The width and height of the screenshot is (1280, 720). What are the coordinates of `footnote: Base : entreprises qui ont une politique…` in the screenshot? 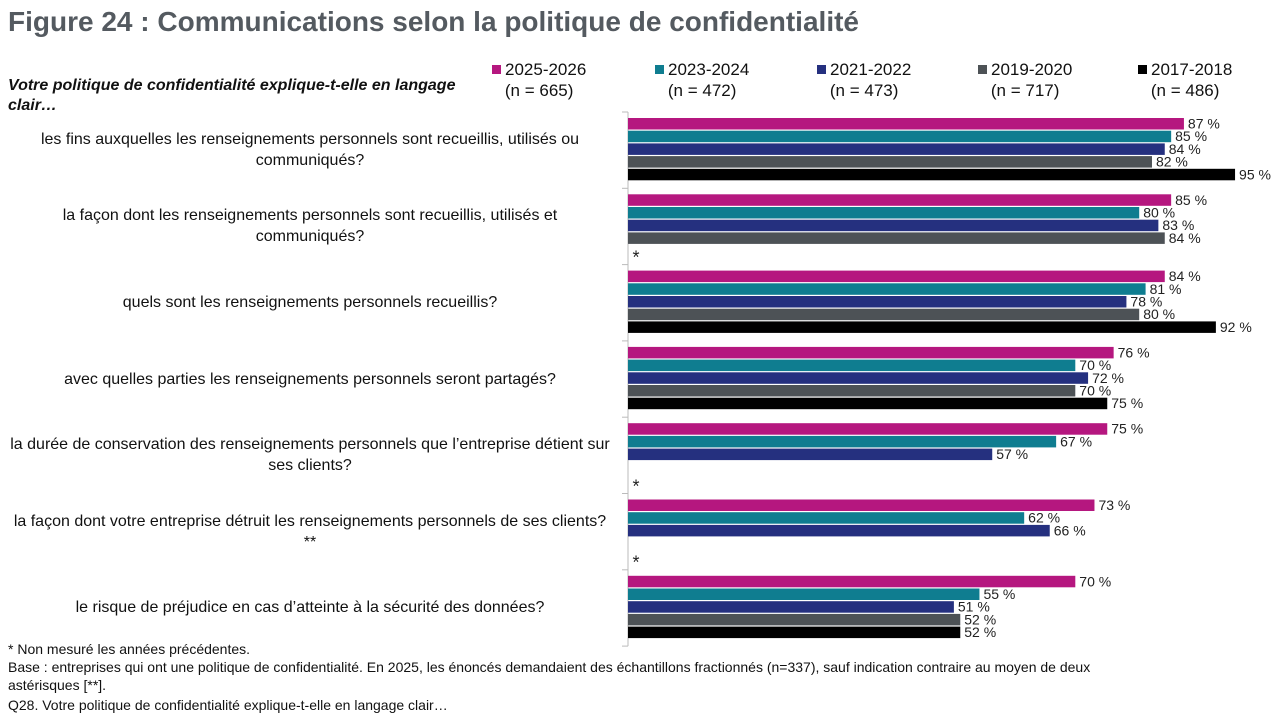 It's located at (549, 676).